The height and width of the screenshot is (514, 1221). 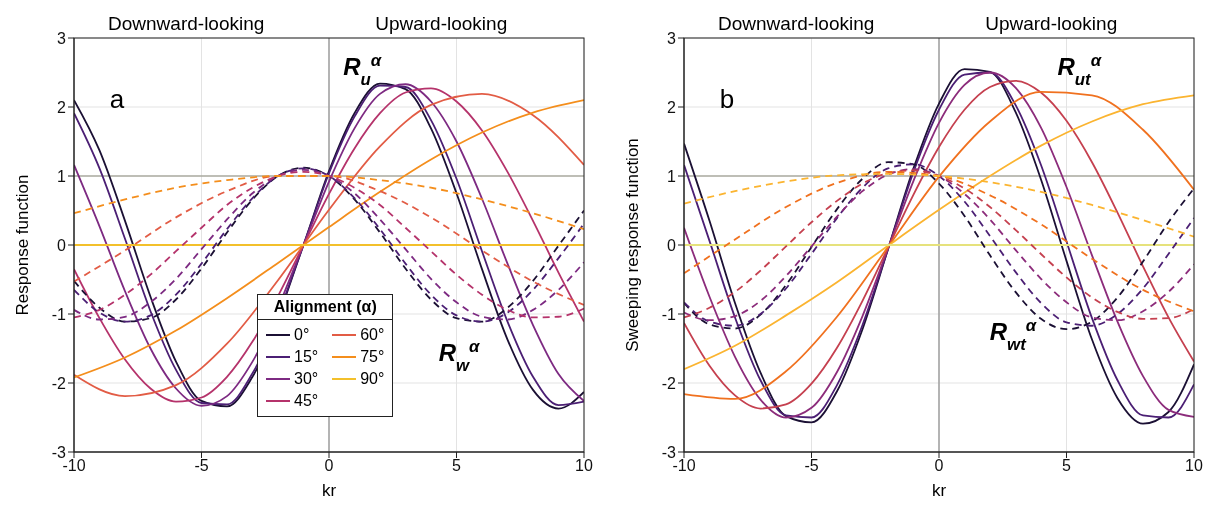 I want to click on legend-label: 15°, so click(x=306, y=357).